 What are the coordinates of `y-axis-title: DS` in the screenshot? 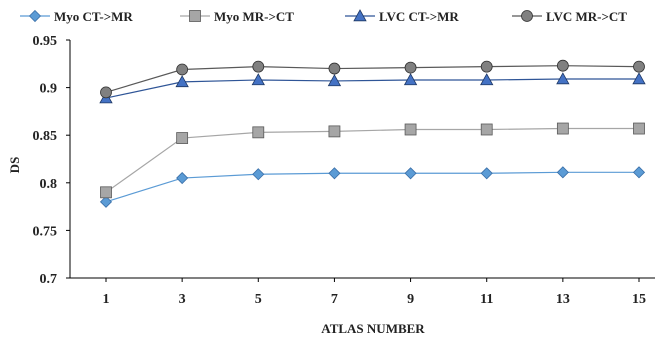 It's located at (14, 165).